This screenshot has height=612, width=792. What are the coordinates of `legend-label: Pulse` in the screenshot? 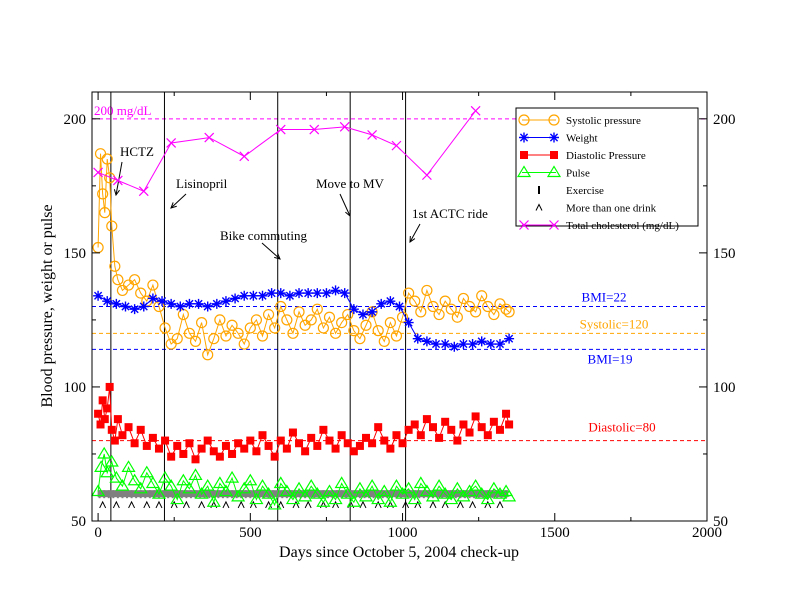 It's located at (578, 174).